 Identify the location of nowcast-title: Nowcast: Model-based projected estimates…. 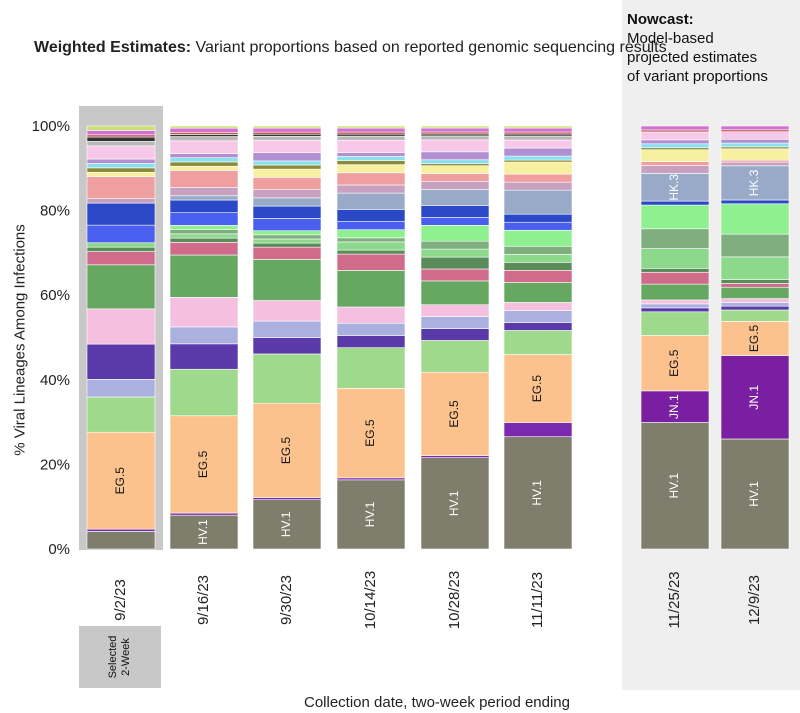
(697, 48).